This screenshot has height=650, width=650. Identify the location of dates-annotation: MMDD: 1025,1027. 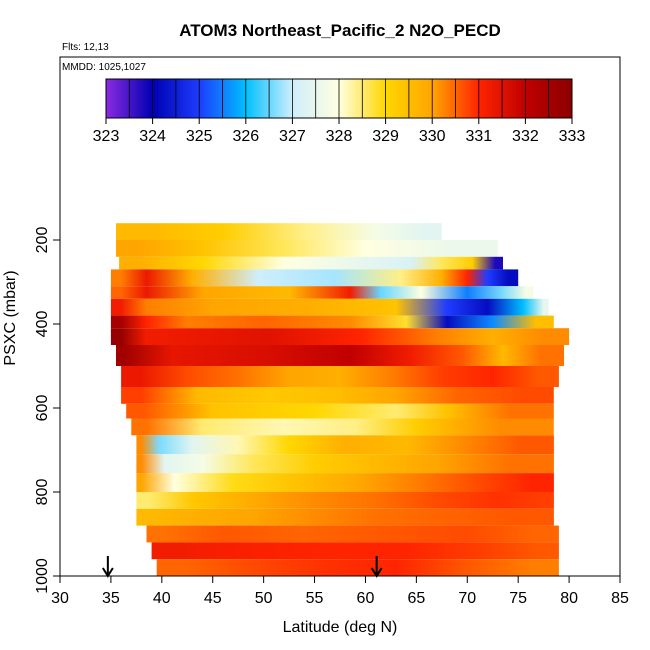
(104, 67).